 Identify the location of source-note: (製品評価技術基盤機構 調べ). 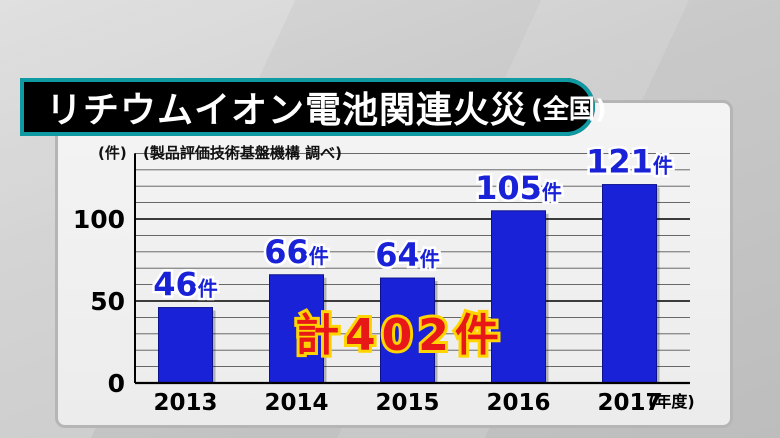
(242, 153).